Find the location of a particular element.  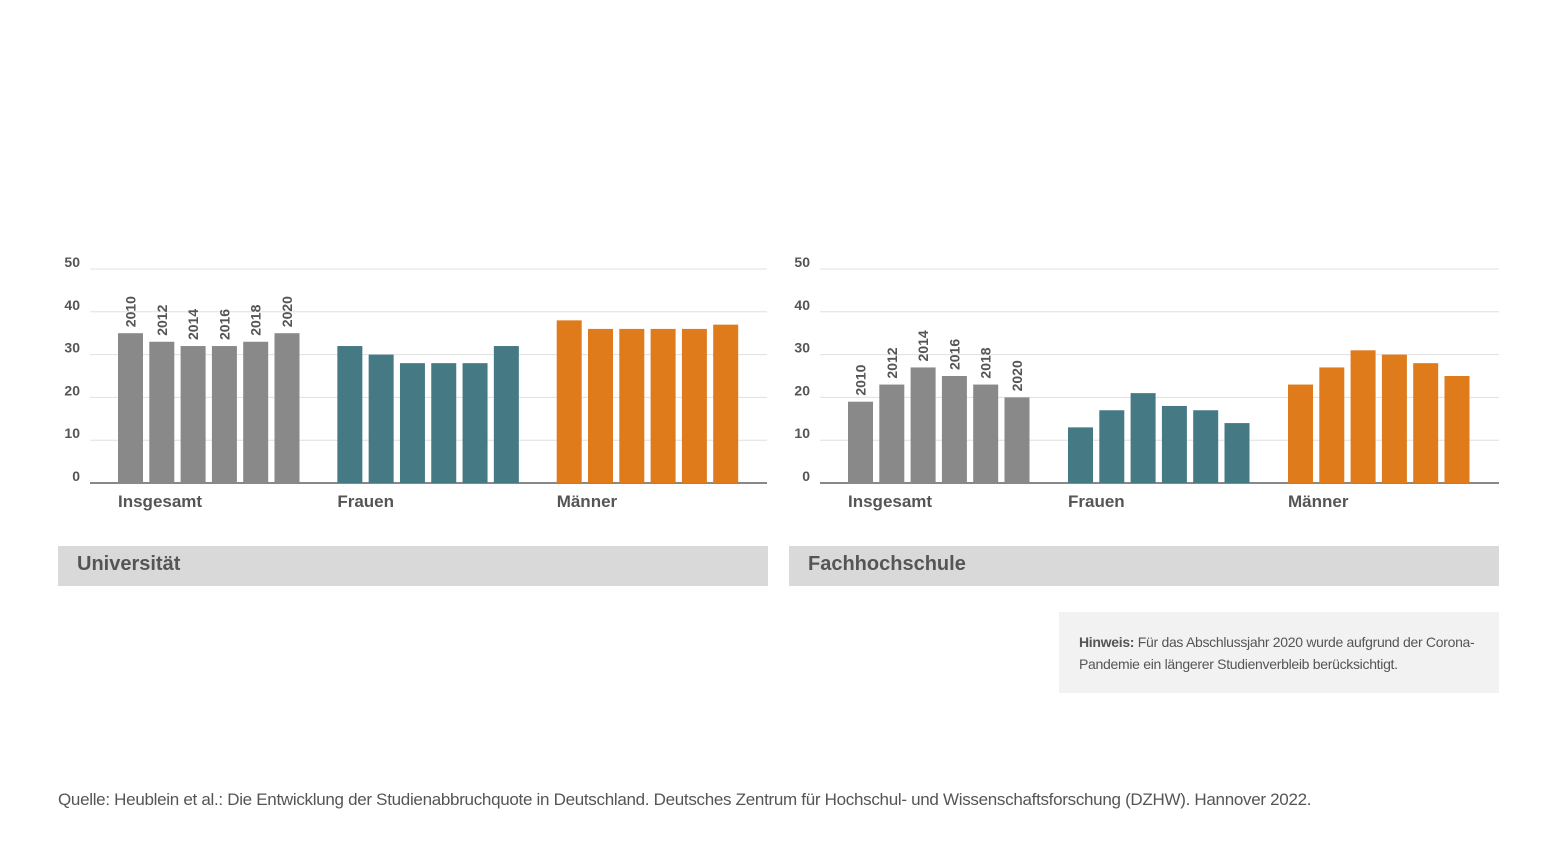

panel-title: Fachhochschule is located at coordinates (887, 564).